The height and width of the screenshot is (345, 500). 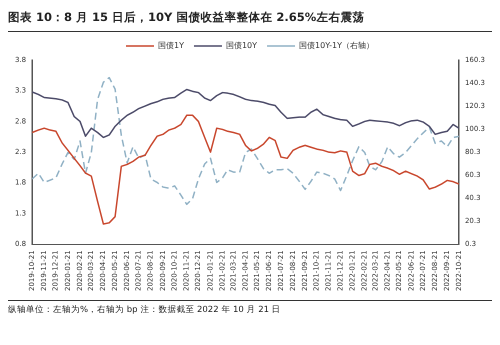 What do you see at coordinates (171, 45) in the screenshot?
I see `legend-label: 国债1Y` at bounding box center [171, 45].